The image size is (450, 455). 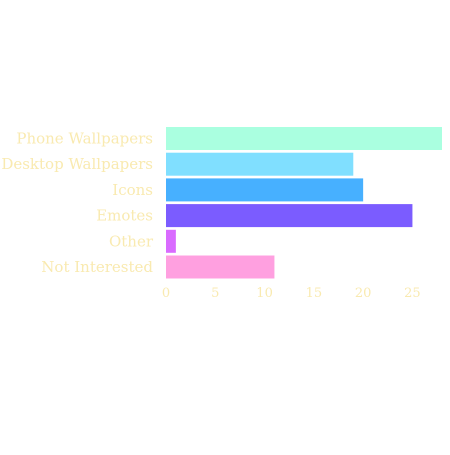 I want to click on bar-phone-wallpapers, so click(x=304, y=138).